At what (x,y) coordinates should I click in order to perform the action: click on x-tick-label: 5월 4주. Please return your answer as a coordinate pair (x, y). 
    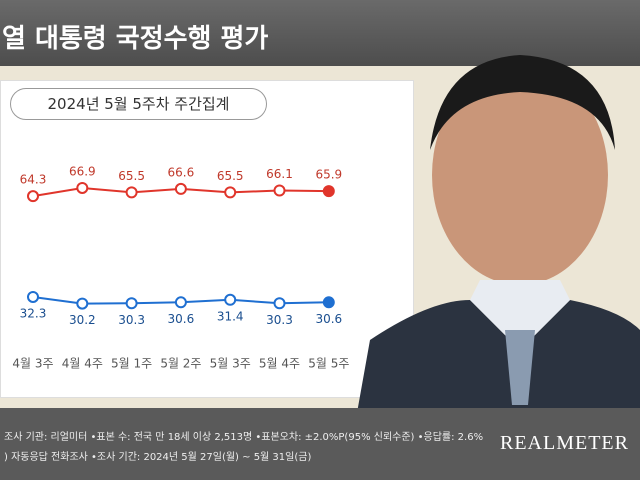
    Looking at the image, I should click on (279, 364).